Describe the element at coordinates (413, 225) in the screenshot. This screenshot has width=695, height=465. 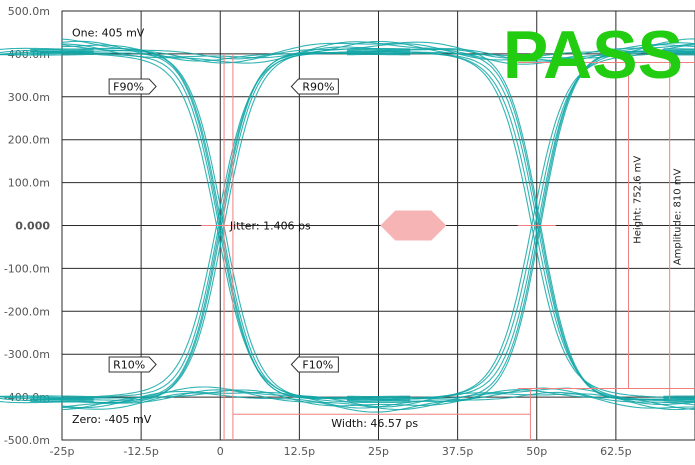
I see `jitter-histogram-shape` at that location.